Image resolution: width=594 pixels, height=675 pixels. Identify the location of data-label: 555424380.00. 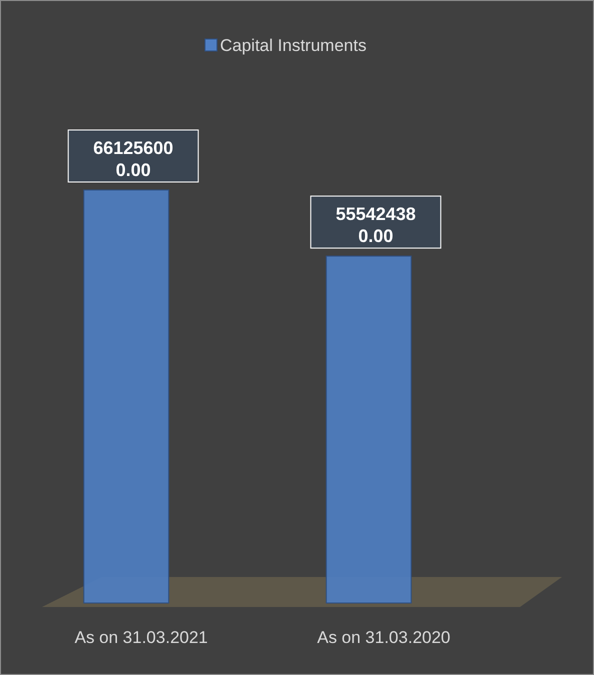
(376, 225).